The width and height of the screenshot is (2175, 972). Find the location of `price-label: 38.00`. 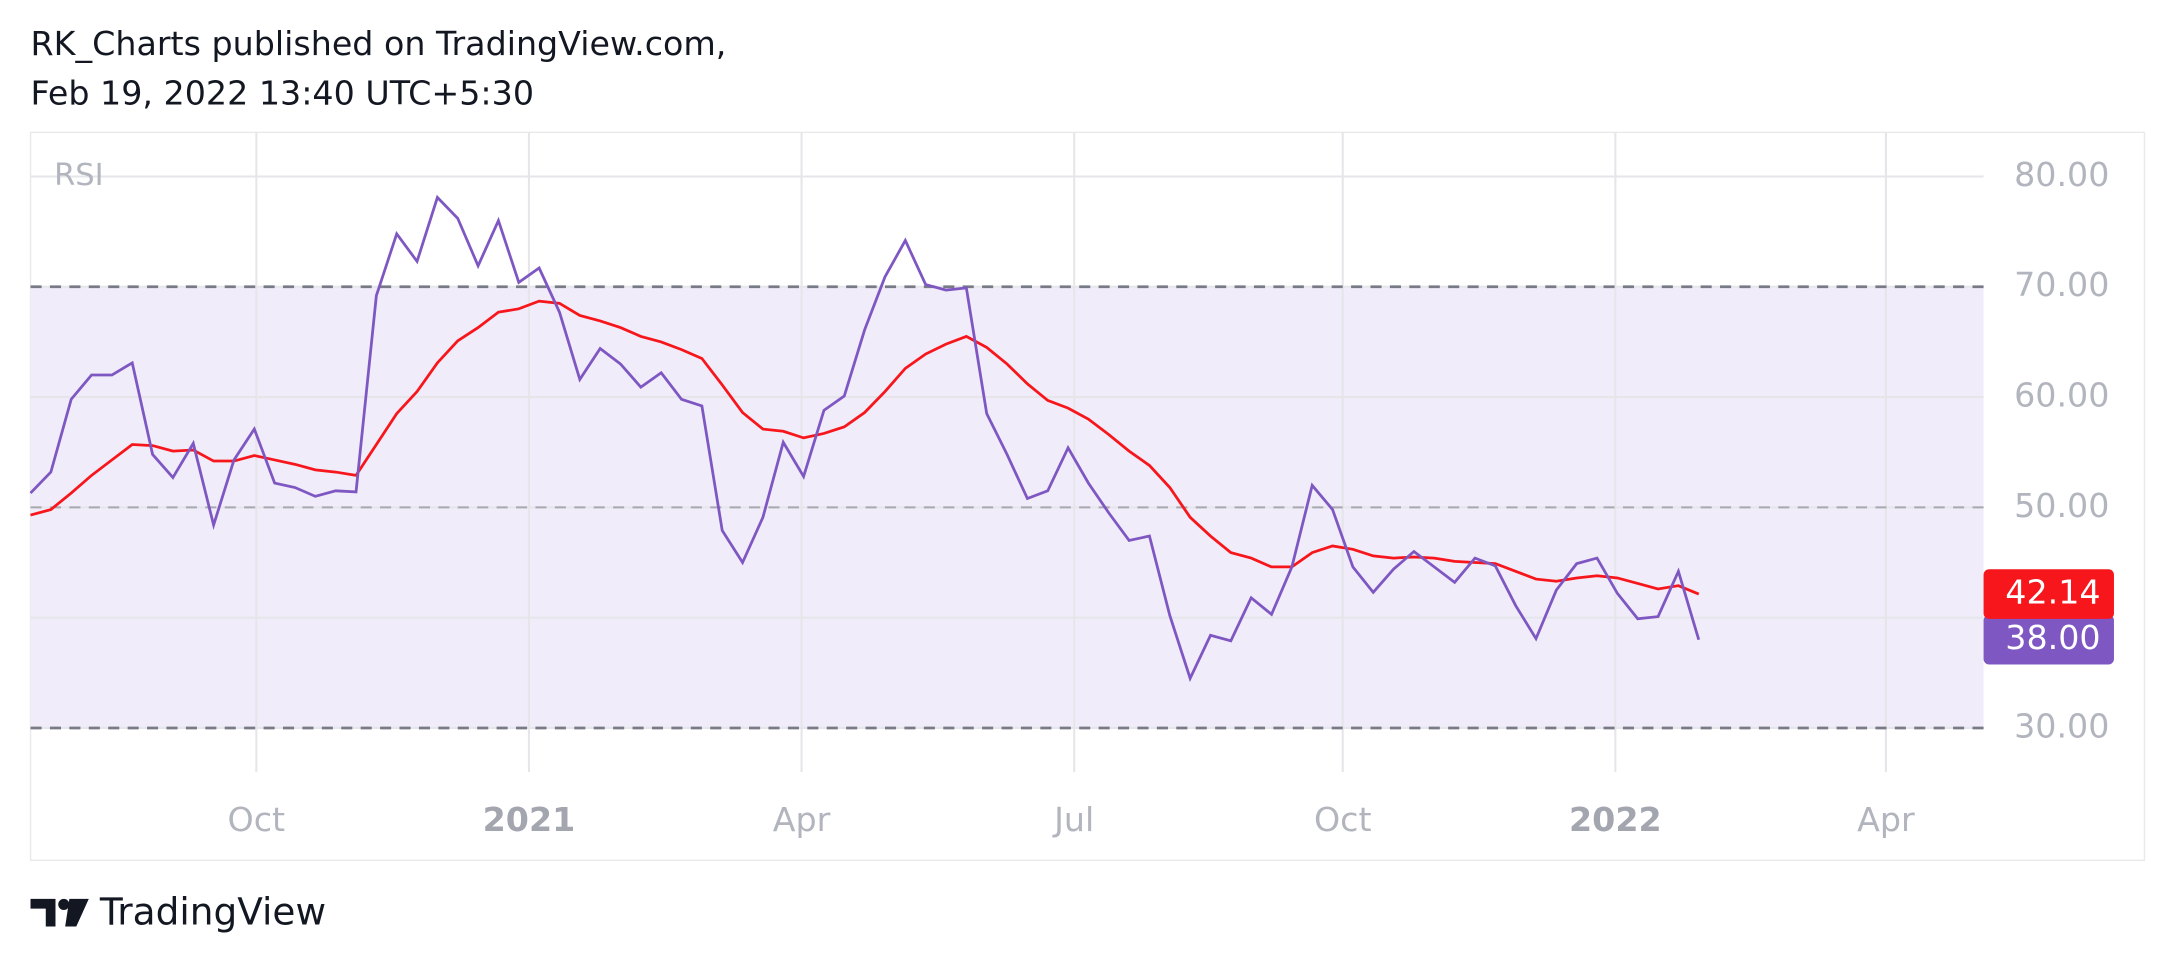

price-label: 38.00 is located at coordinates (2048, 639).